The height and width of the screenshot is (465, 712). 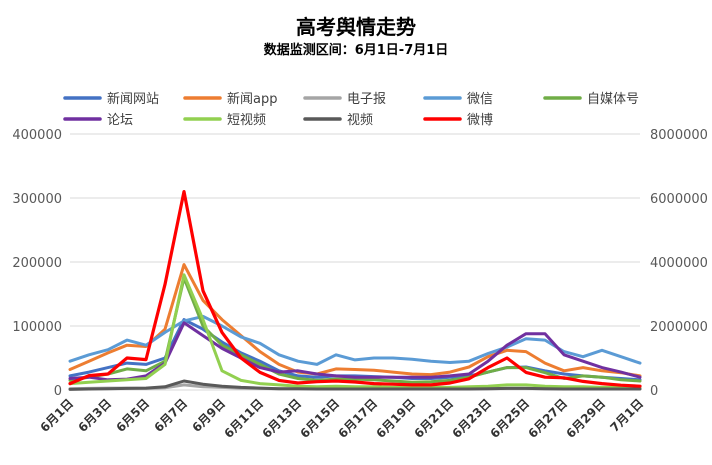 I want to click on x-tick-label: 6月29日, so click(x=586, y=418).